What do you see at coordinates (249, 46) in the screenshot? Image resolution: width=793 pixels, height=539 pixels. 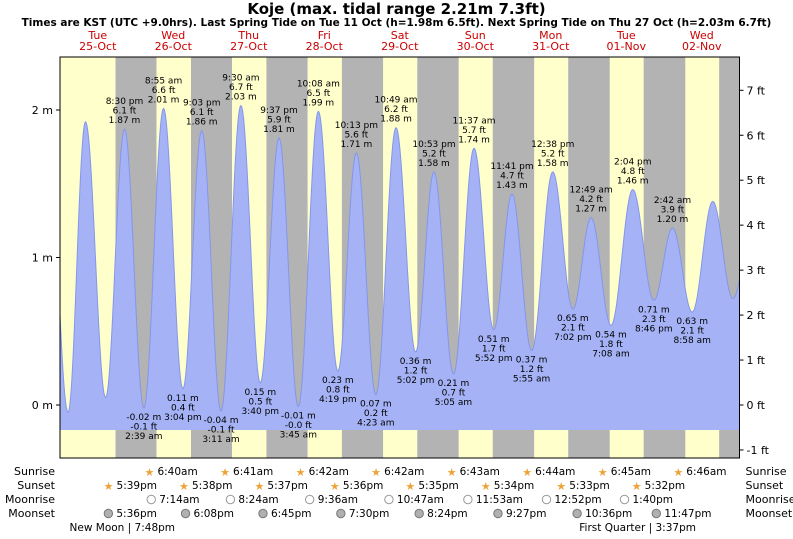 I see `day-label-date: 27-Oct` at bounding box center [249, 46].